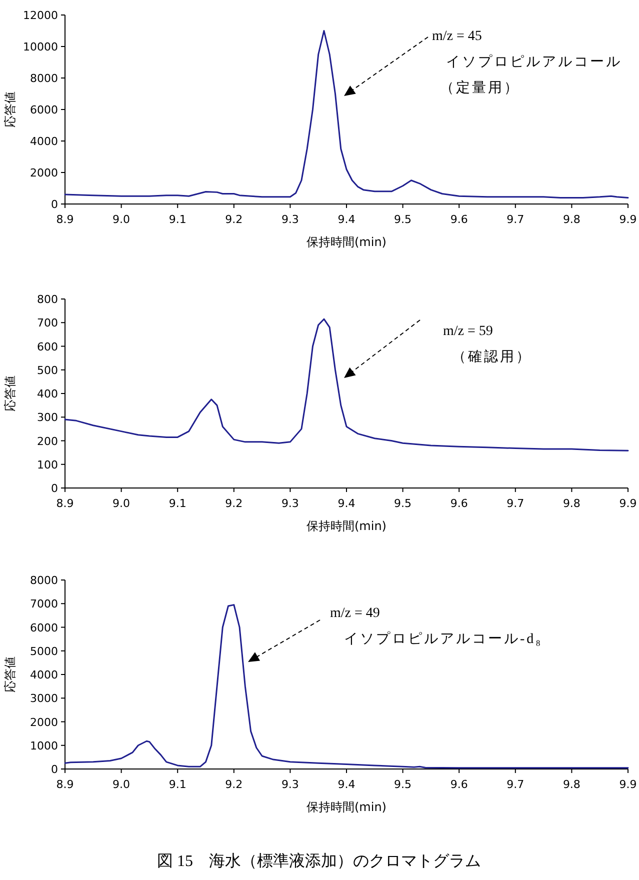  I want to click on annotation: （確認用）, so click(492, 357).